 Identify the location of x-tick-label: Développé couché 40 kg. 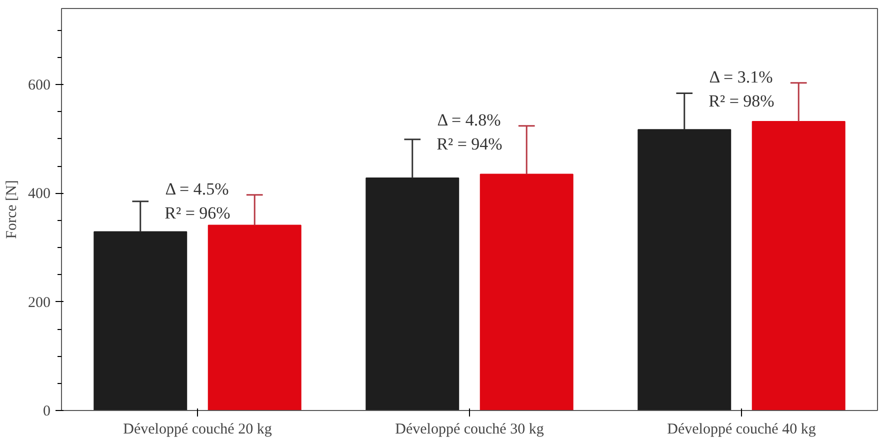
(741, 430).